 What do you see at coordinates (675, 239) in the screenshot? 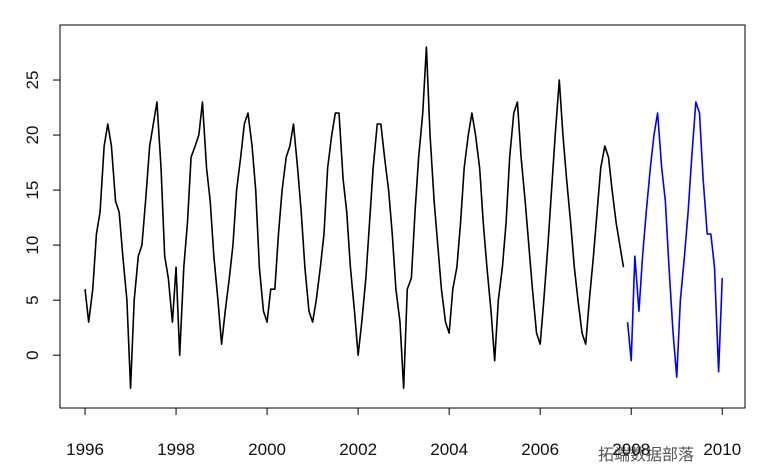
I see `series-line` at bounding box center [675, 239].